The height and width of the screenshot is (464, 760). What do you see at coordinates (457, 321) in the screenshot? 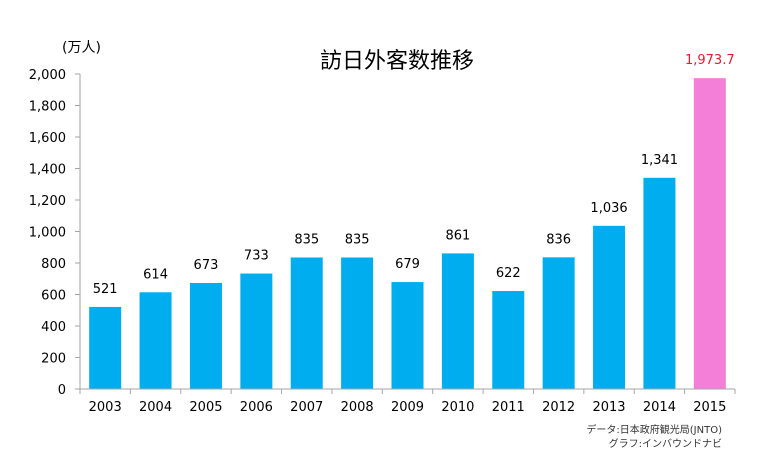
I see `bar-2010` at bounding box center [457, 321].